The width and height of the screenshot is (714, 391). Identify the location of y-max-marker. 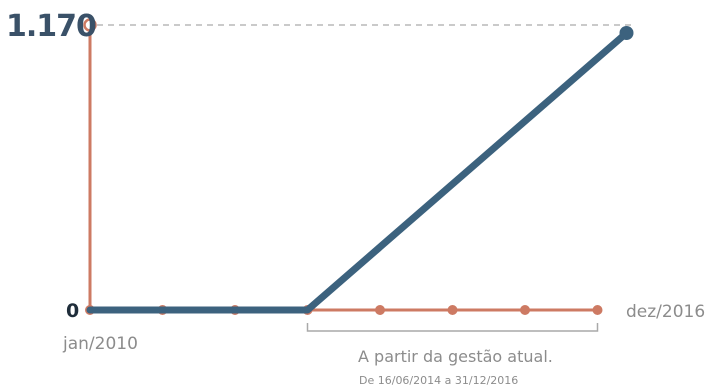
(90, 25).